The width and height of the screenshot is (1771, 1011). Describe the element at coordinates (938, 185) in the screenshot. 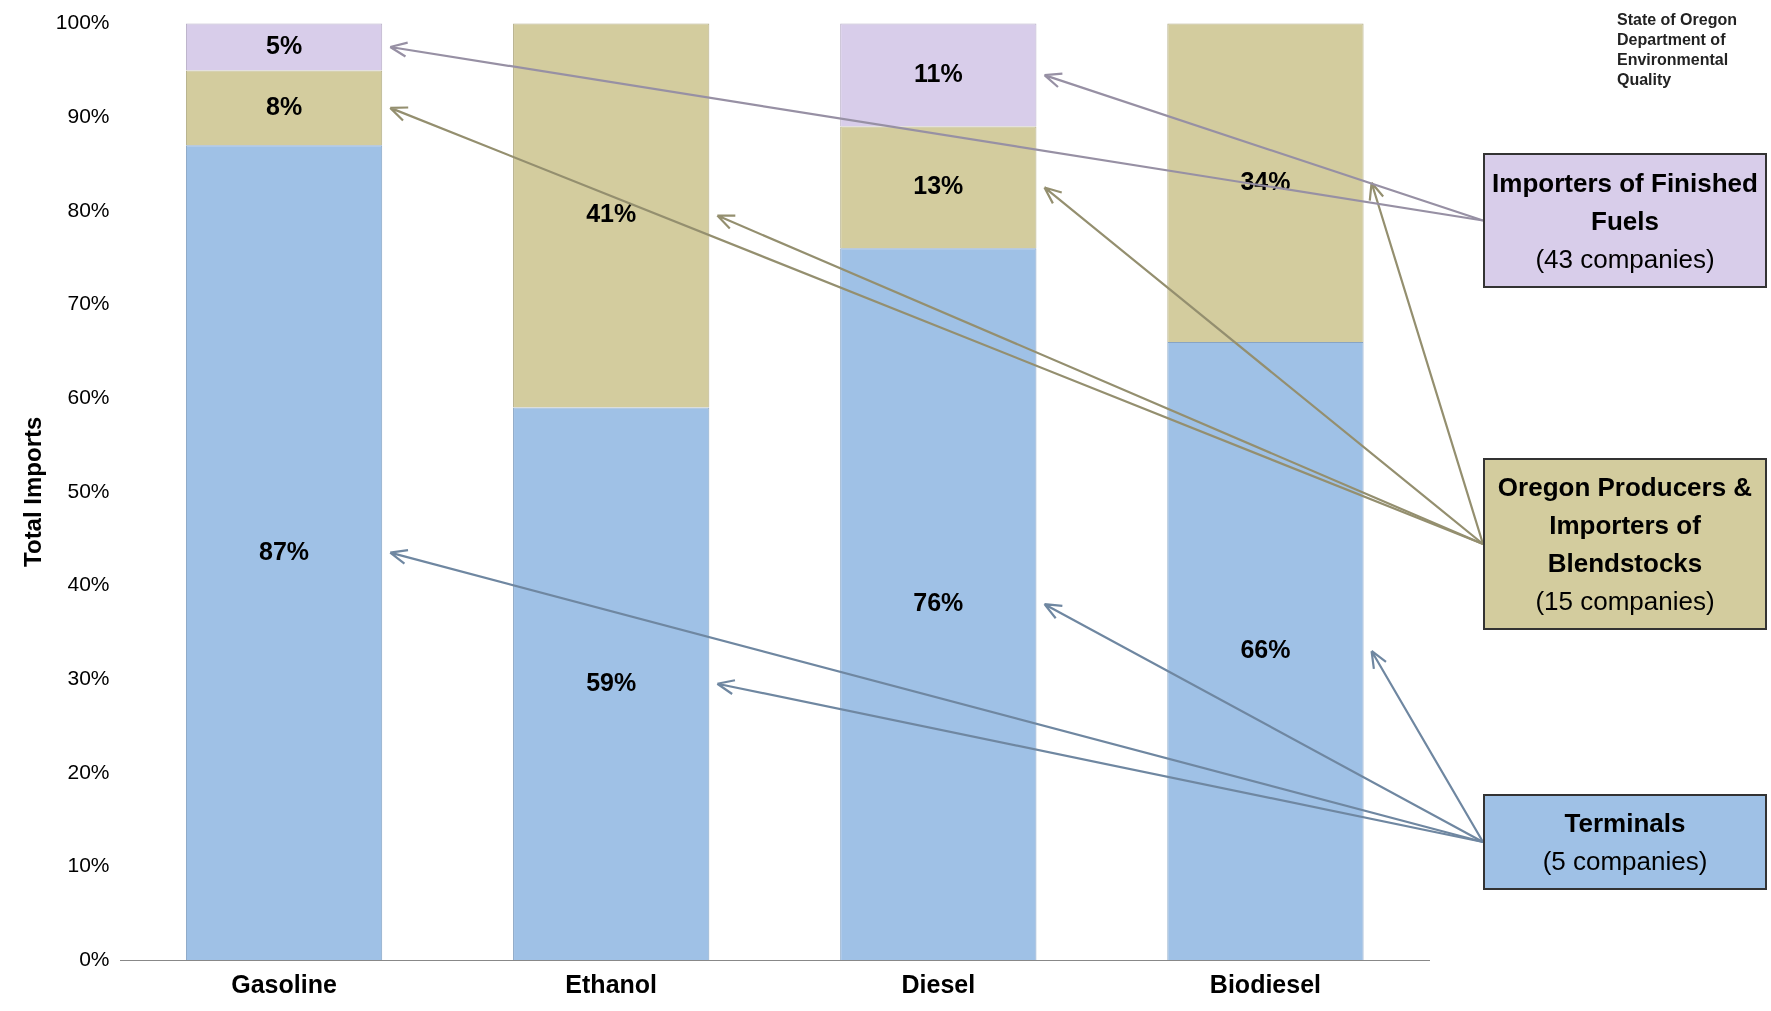

I see `data-label: 13%` at that location.